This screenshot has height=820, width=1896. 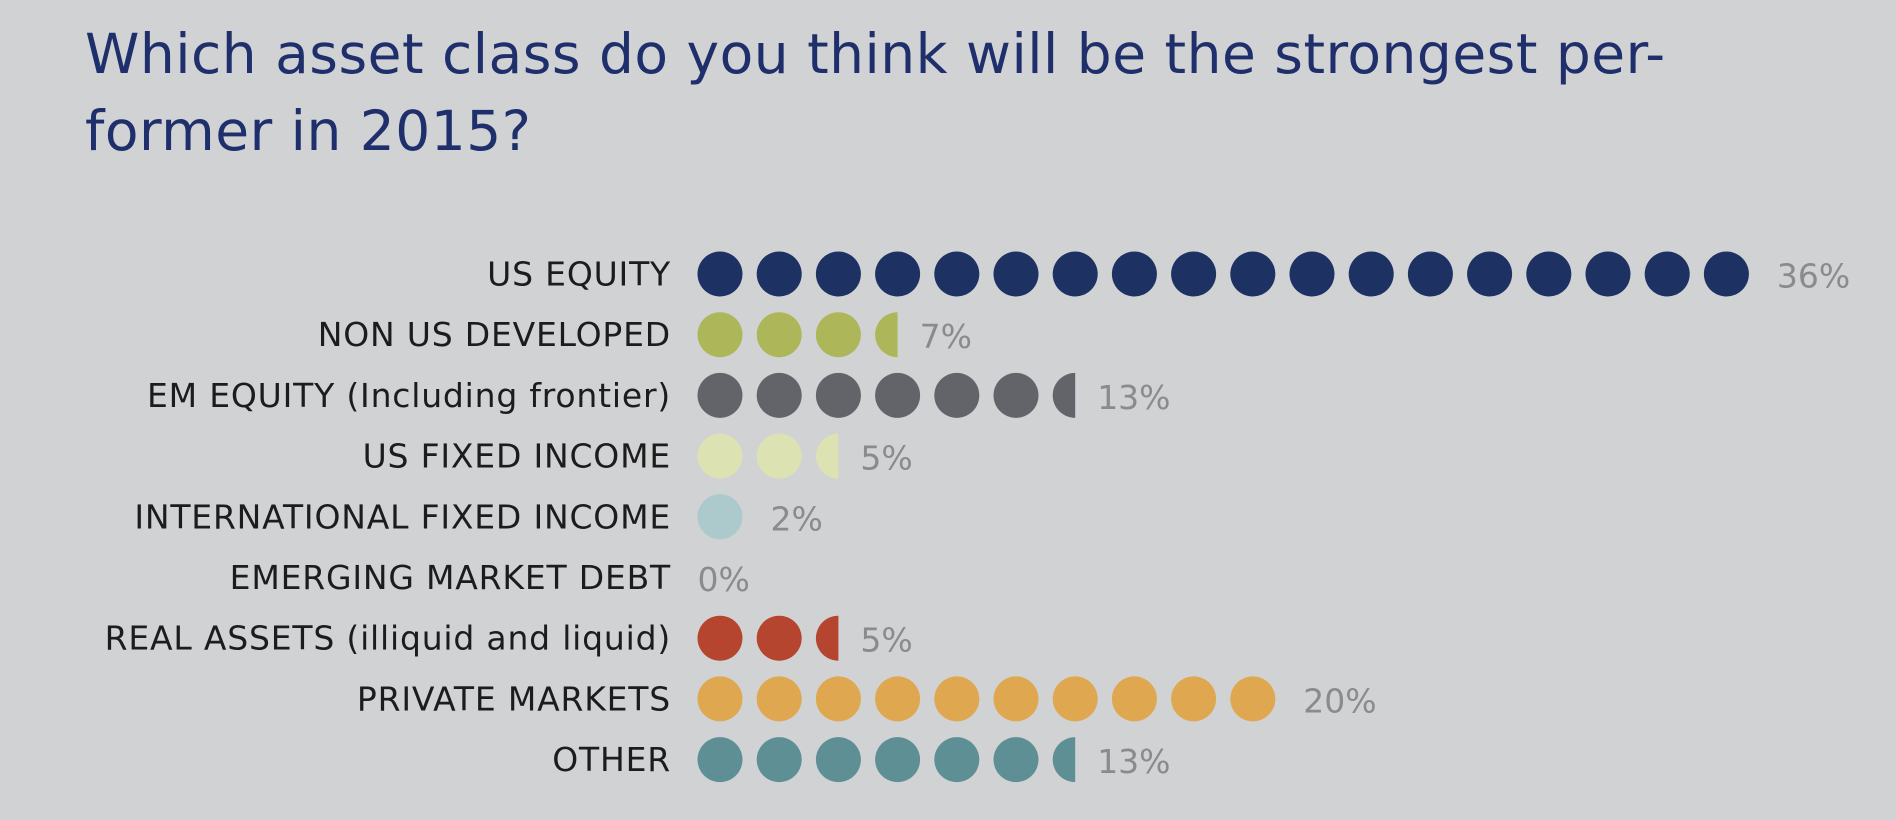 What do you see at coordinates (1168, 274) in the screenshot?
I see `row-us-equity: US EQUITY 36%` at bounding box center [1168, 274].